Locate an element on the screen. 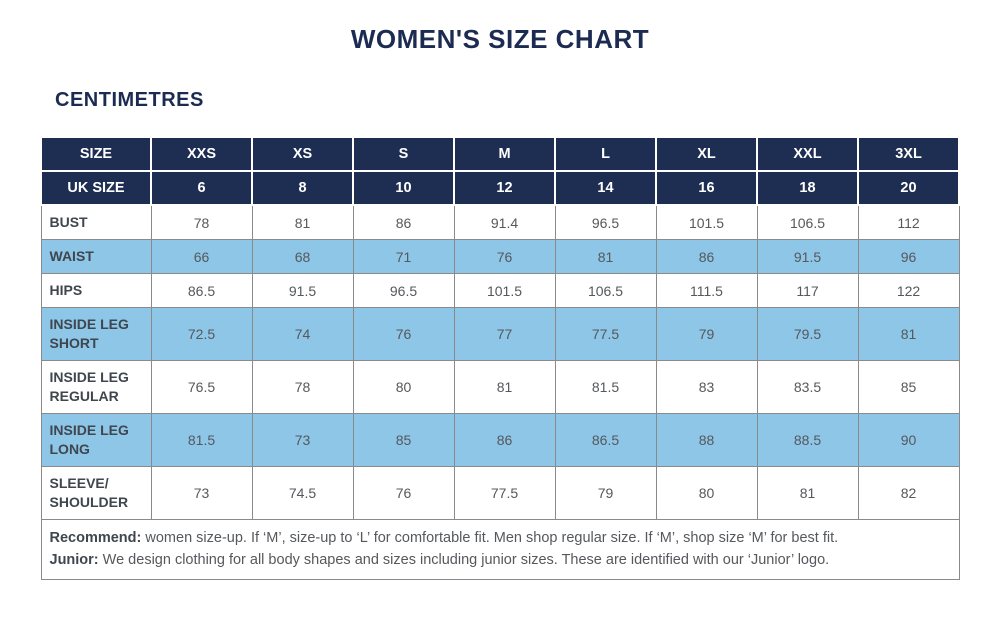 The width and height of the screenshot is (1000, 619). measurement-value-cell: 72.5 is located at coordinates (201, 334).